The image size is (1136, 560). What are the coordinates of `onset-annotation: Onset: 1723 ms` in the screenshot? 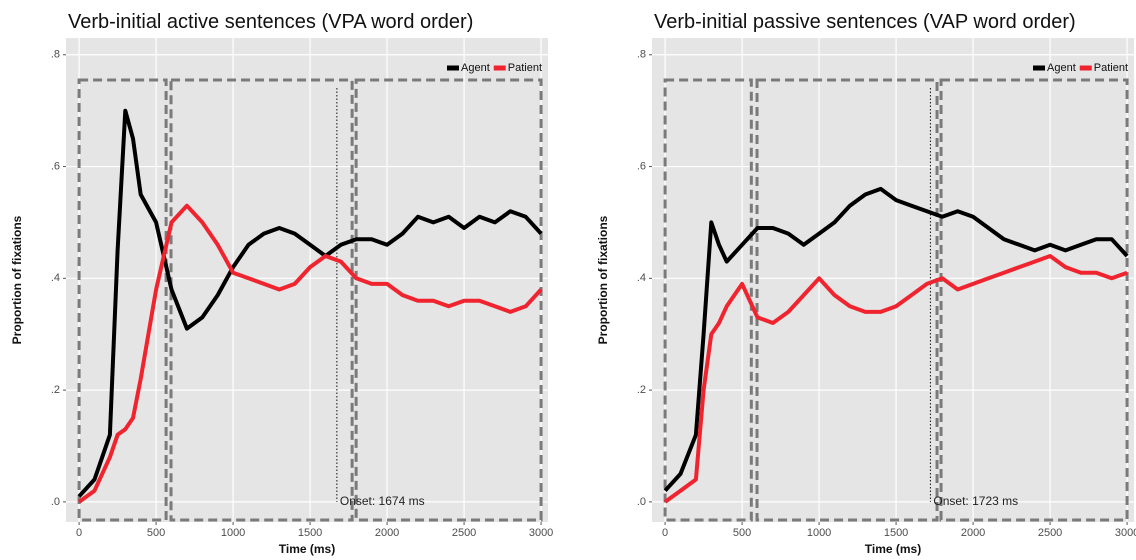 It's located at (975, 501).